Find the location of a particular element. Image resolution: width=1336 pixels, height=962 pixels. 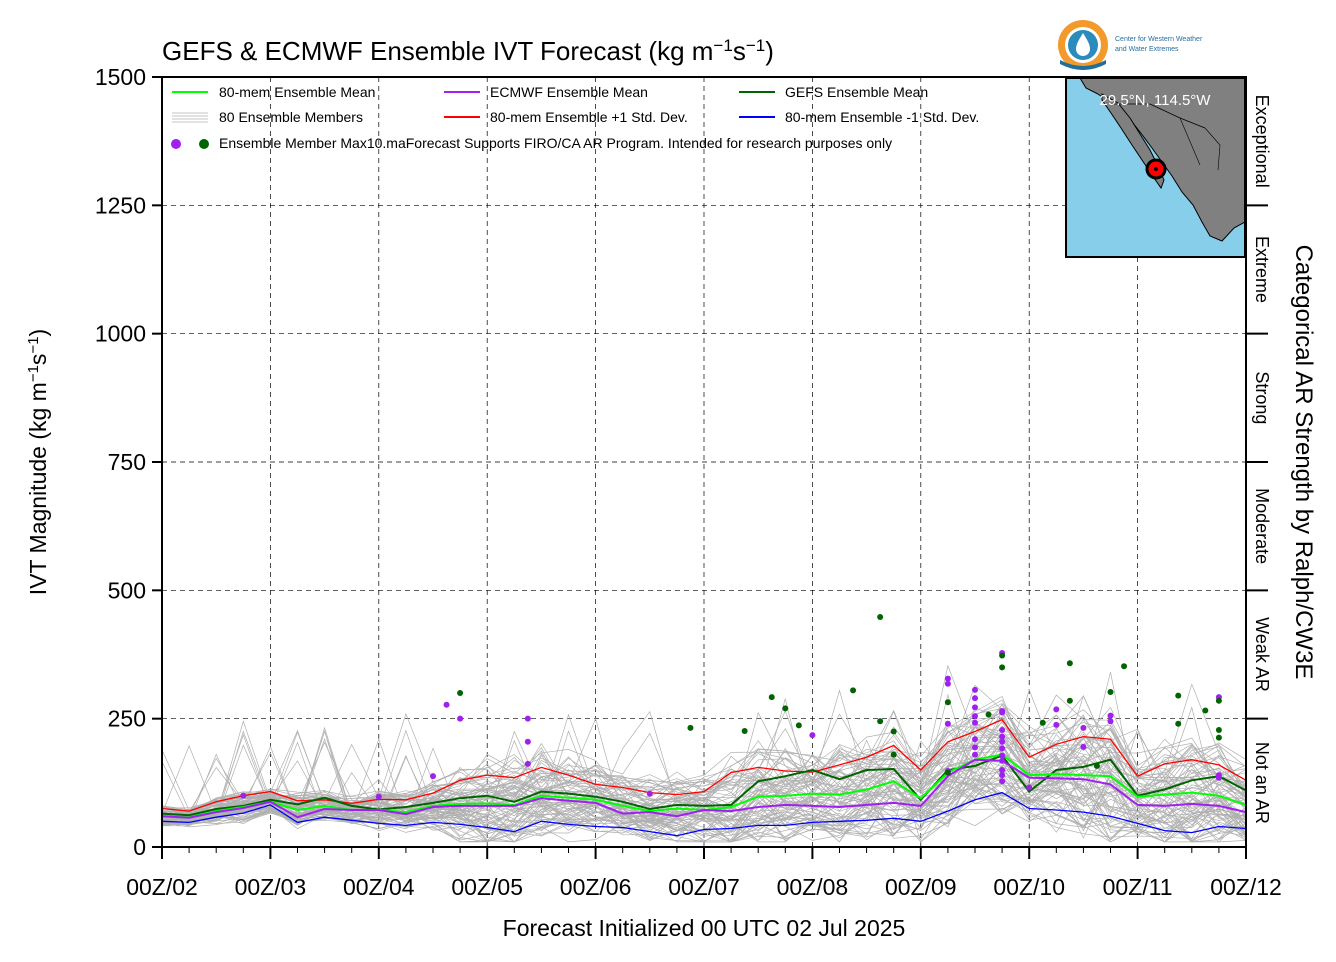

category-label: Moderate is located at coordinates (1262, 526).